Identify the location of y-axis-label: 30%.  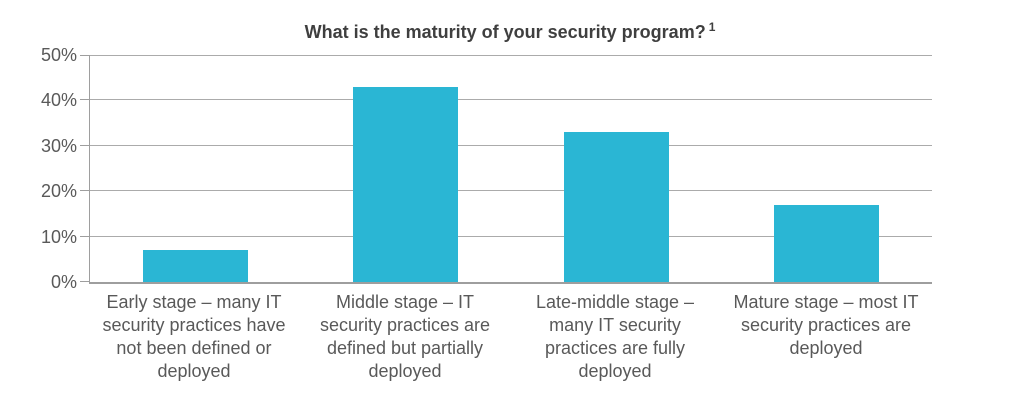
(58, 145).